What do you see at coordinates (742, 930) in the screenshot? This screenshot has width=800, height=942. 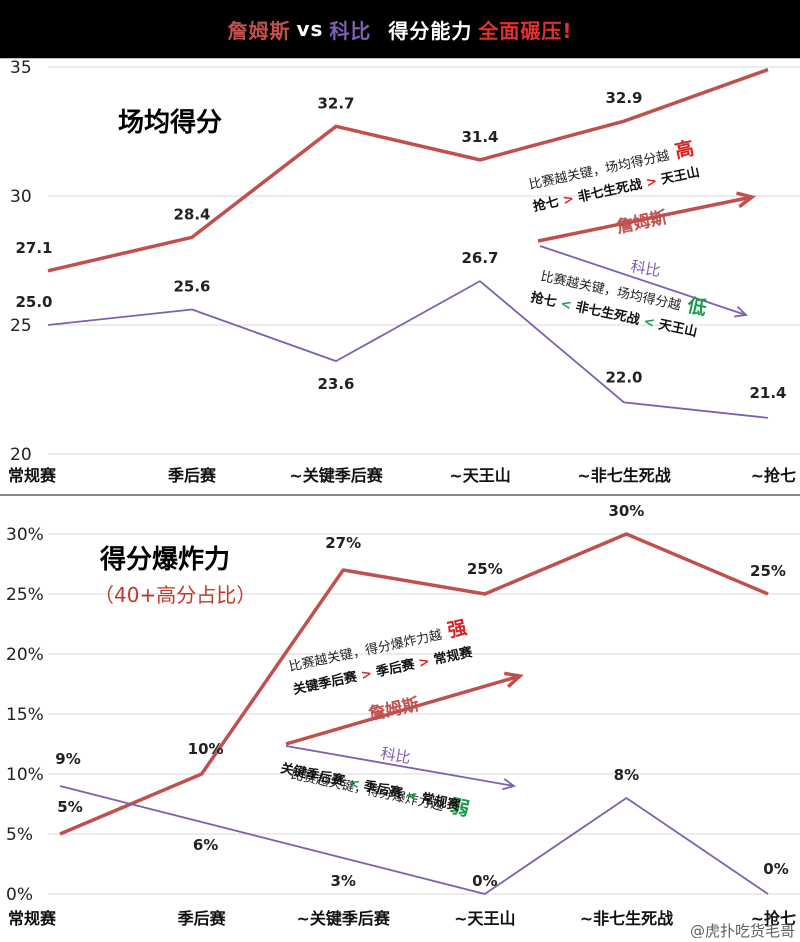 I see `watermark-text: @虎扑吃货毛哥` at bounding box center [742, 930].